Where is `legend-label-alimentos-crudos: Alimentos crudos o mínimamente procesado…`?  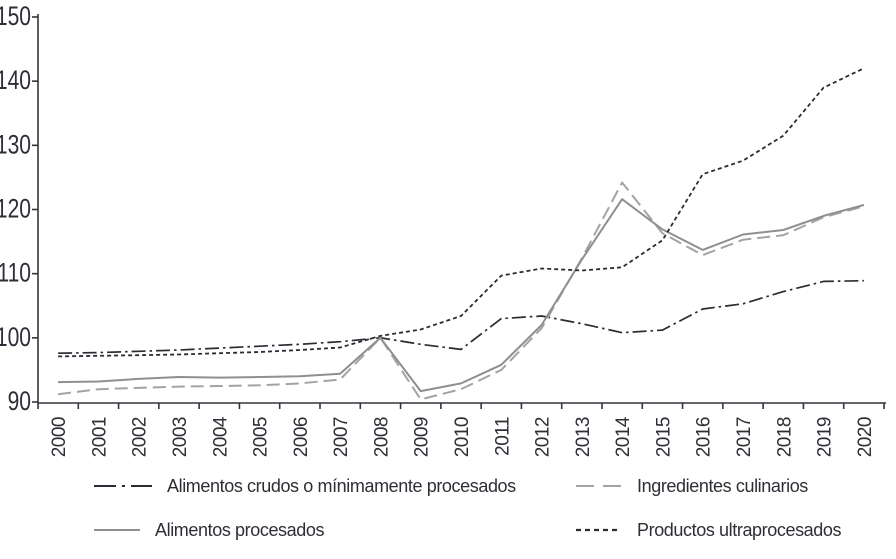 legend-label-alimentos-crudos: Alimentos crudos o mínimamente procesado… is located at coordinates (341, 485).